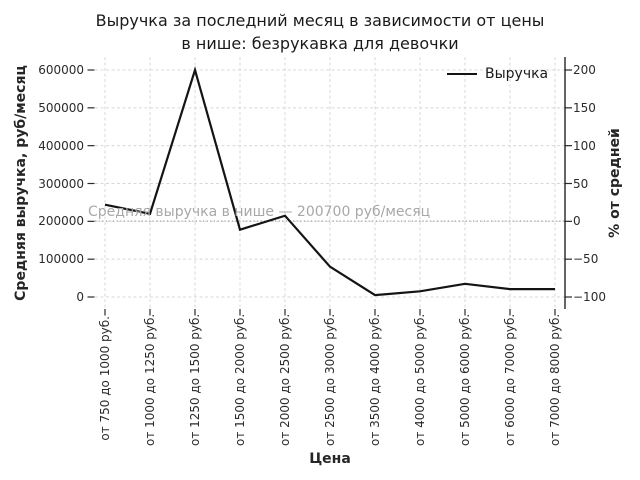 Image resolution: width=640 pixels, height=480 pixels. I want to click on y-axis-label-left: Средняя выручка, руб/месяц, so click(21, 183).